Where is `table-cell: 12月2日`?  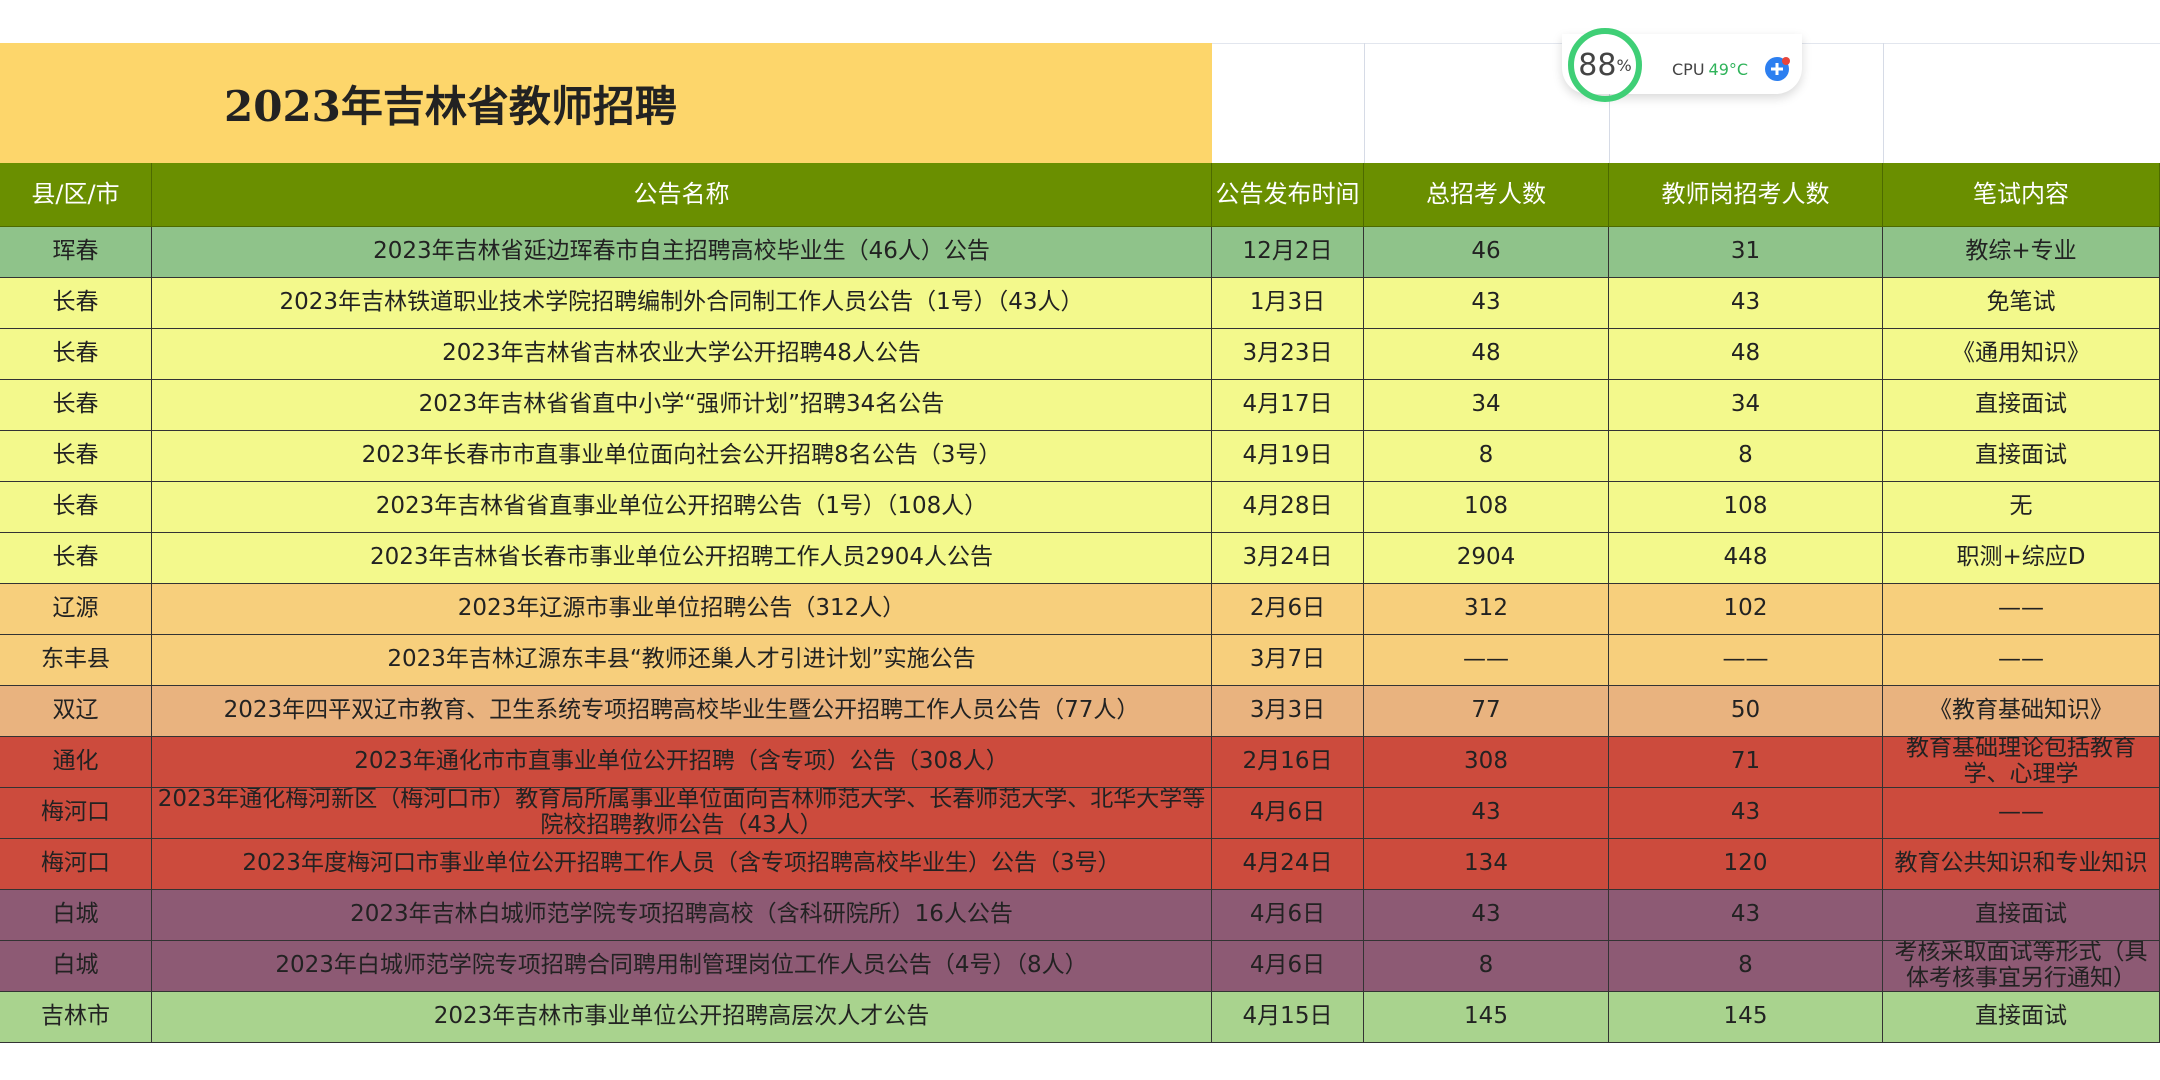
table-cell: 12月2日 is located at coordinates (1288, 252).